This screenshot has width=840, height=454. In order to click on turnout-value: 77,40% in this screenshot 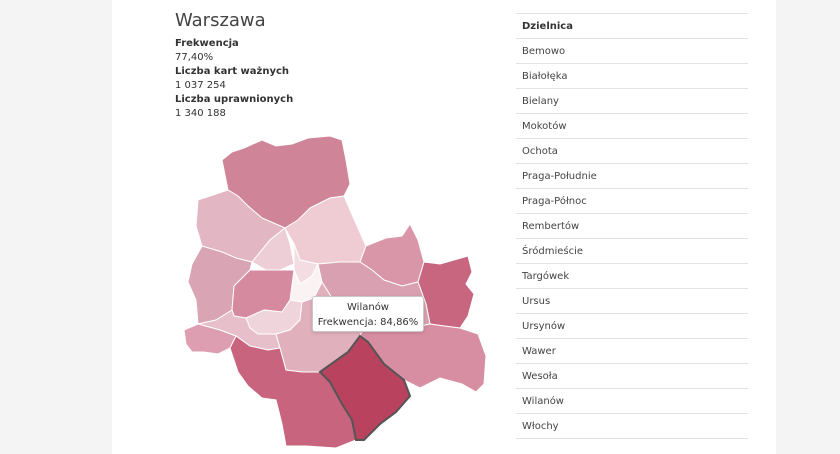, I will do `click(194, 57)`.